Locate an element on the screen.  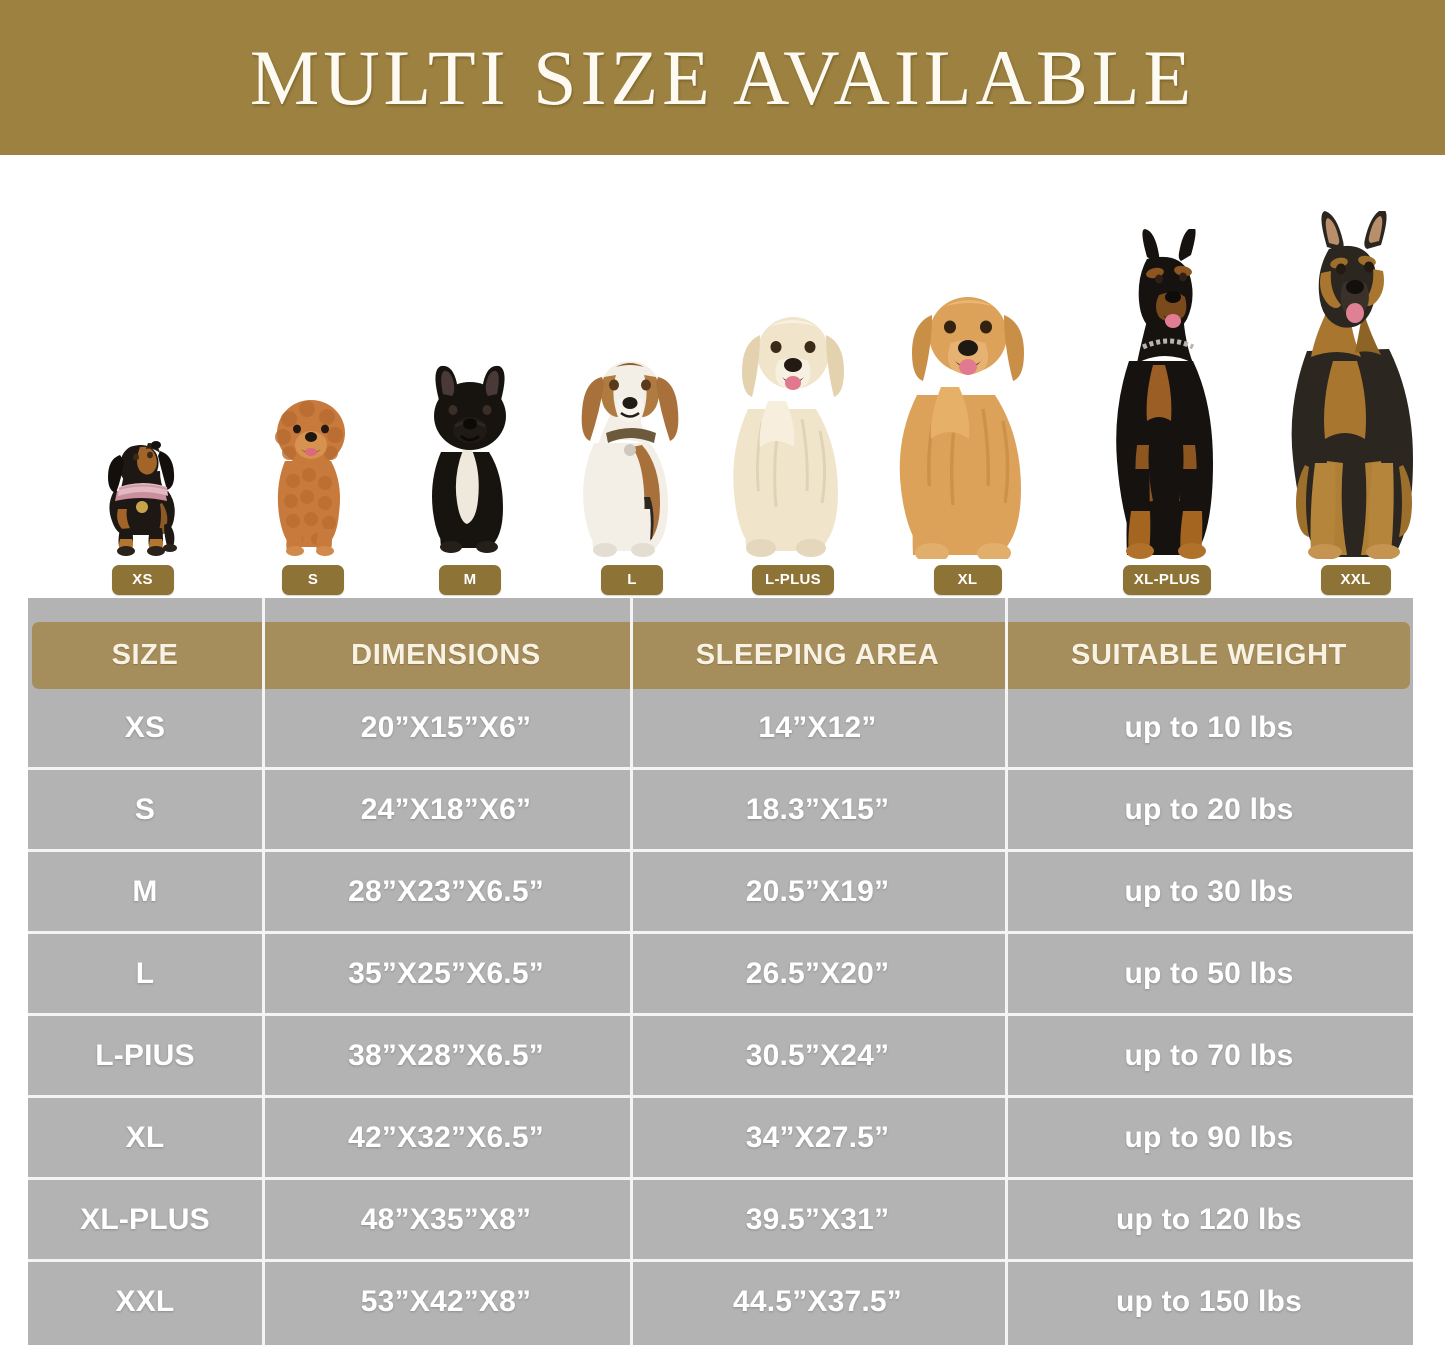
cell-sleeping-area: 14”X12” is located at coordinates (817, 727).